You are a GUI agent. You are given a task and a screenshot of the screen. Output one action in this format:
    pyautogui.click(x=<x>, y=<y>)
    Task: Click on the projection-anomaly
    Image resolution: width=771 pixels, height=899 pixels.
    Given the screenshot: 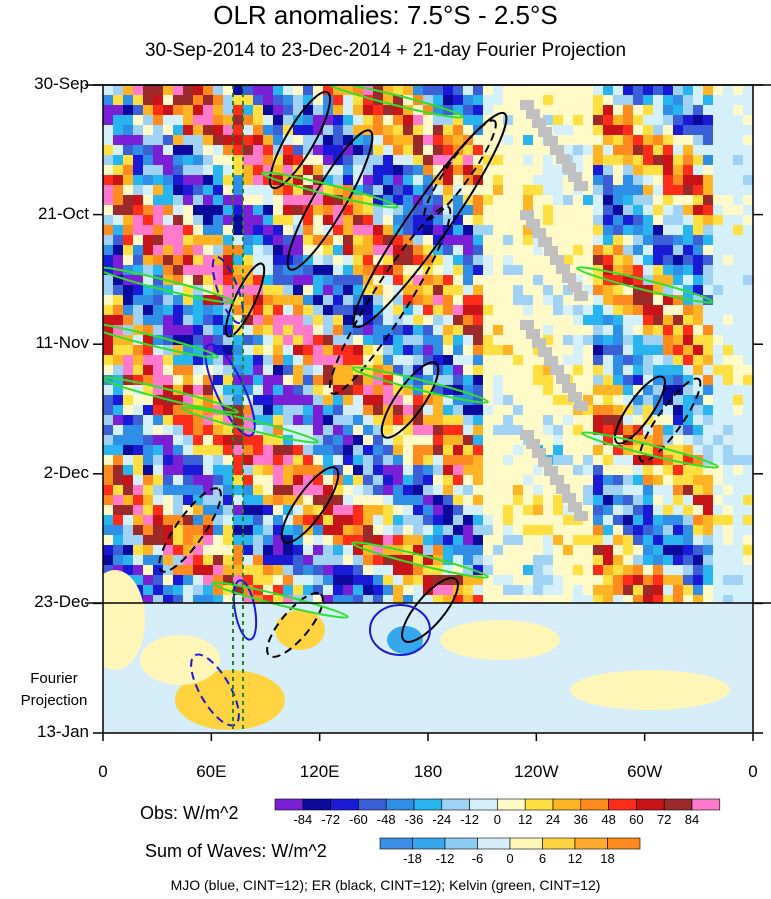 What is the action you would take?
    pyautogui.click(x=300, y=630)
    